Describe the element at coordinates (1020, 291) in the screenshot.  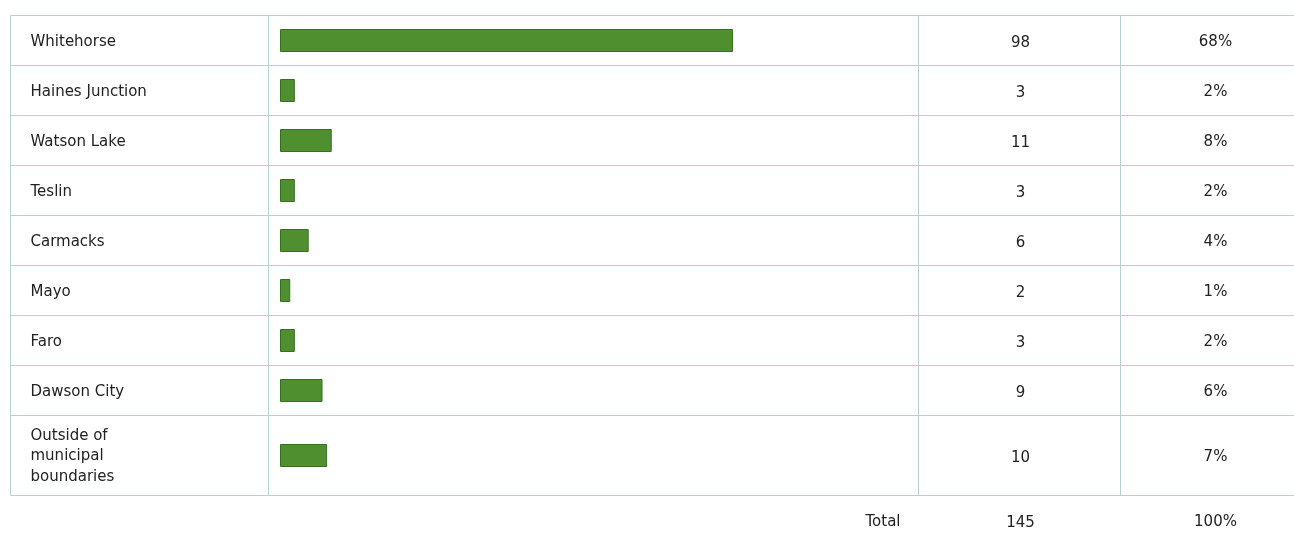
I see `data-label: 2` at that location.